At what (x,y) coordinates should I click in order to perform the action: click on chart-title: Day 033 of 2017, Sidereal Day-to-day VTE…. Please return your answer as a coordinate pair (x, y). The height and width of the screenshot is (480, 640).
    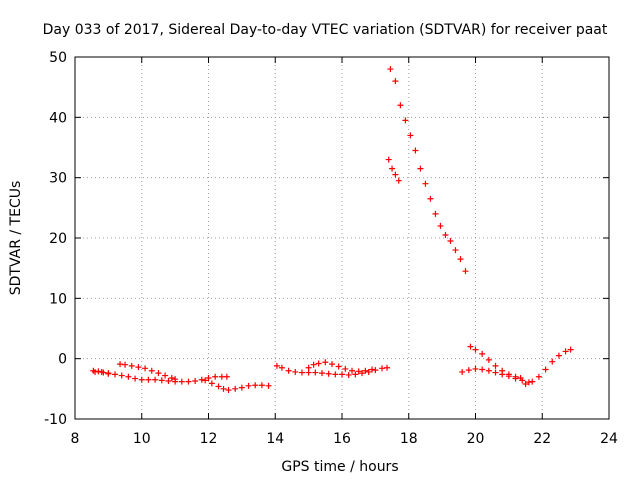
    Looking at the image, I should click on (325, 30).